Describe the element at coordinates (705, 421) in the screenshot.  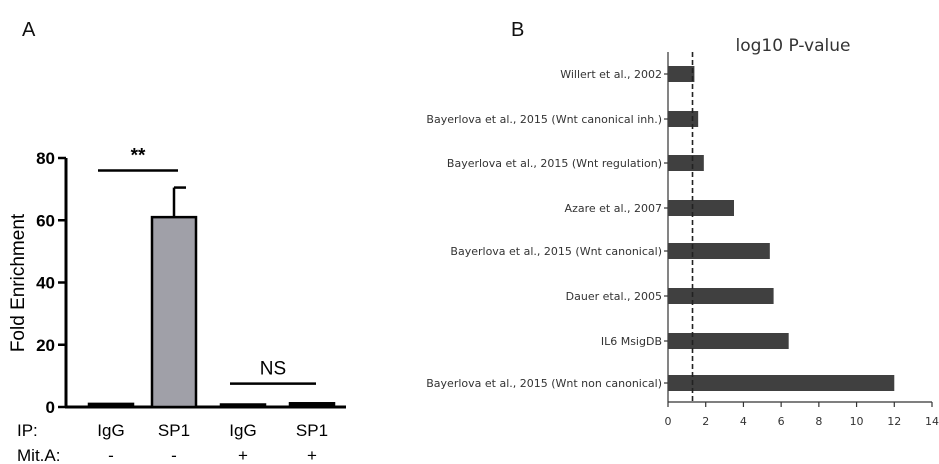
I see `x-tick-label: 2` at that location.